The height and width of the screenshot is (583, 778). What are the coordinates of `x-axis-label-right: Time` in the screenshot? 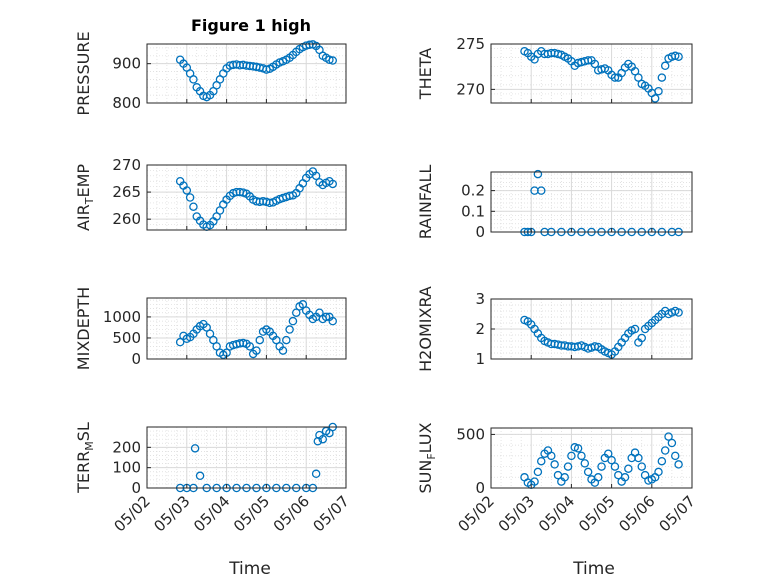 It's located at (593, 569).